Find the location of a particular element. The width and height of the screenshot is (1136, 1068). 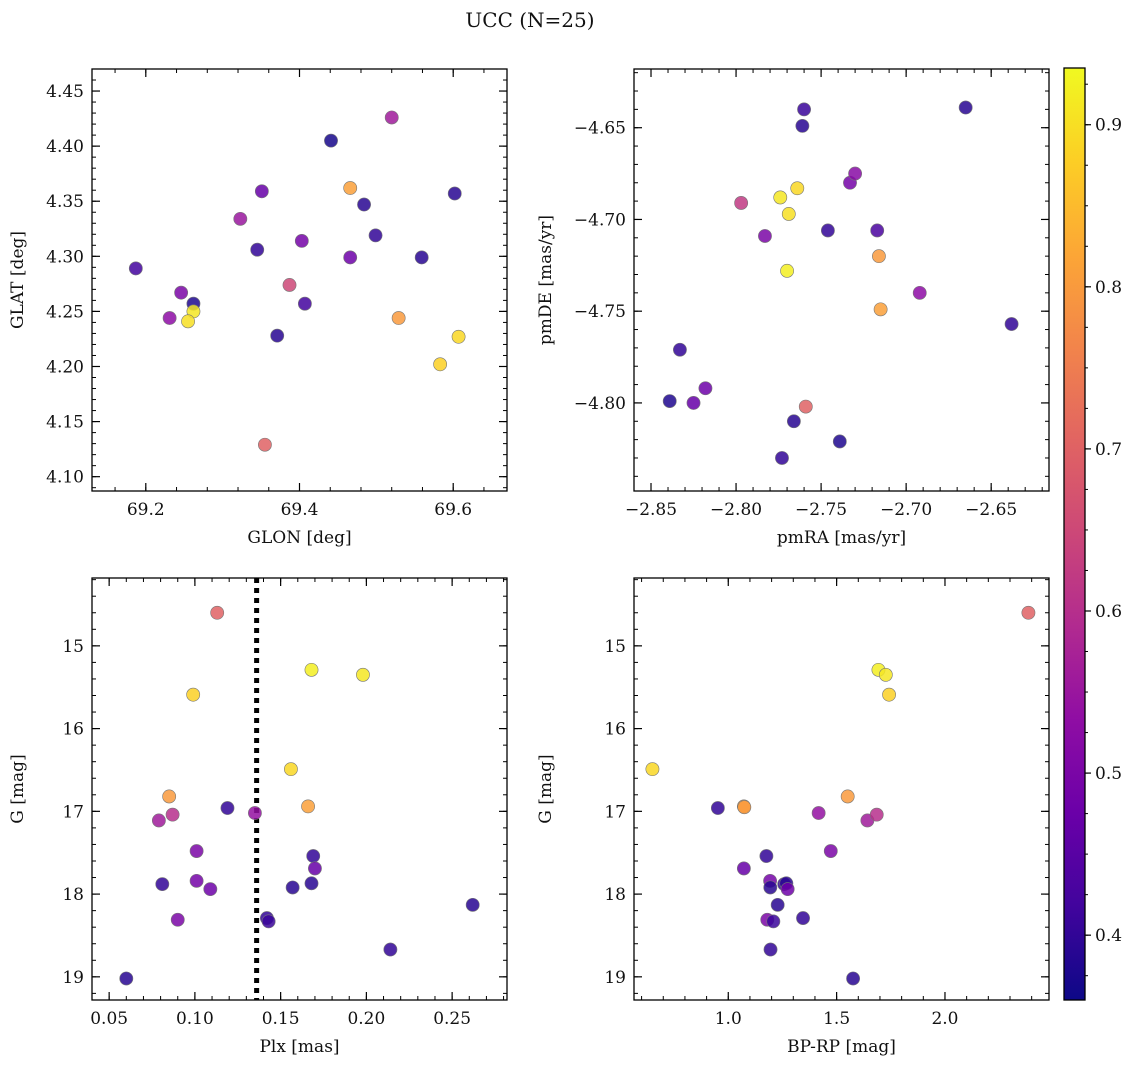

colorbar-tick-label: 0.8 is located at coordinates (1108, 288).